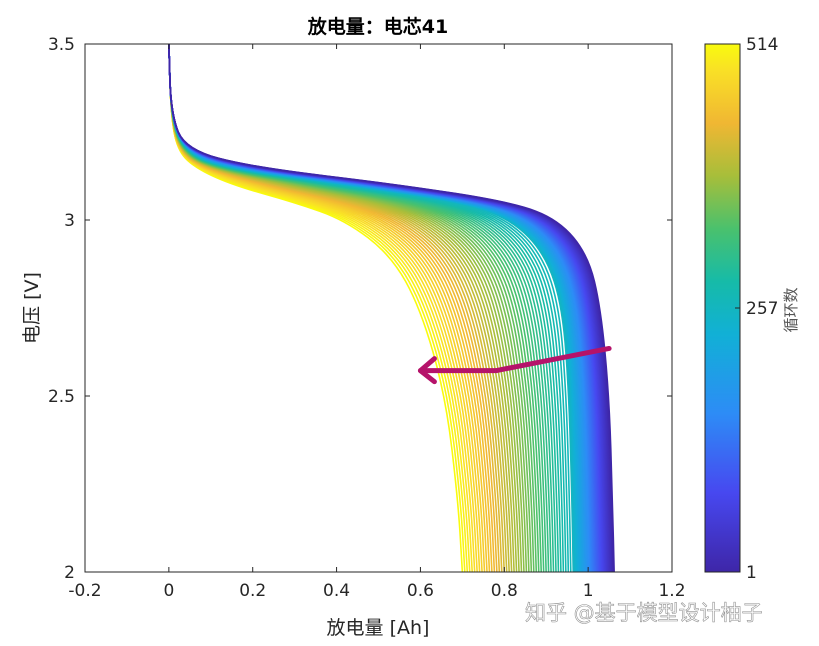 This screenshot has width=819, height=646. Describe the element at coordinates (252, 591) in the screenshot. I see `x-tick-label: 0.2` at that location.